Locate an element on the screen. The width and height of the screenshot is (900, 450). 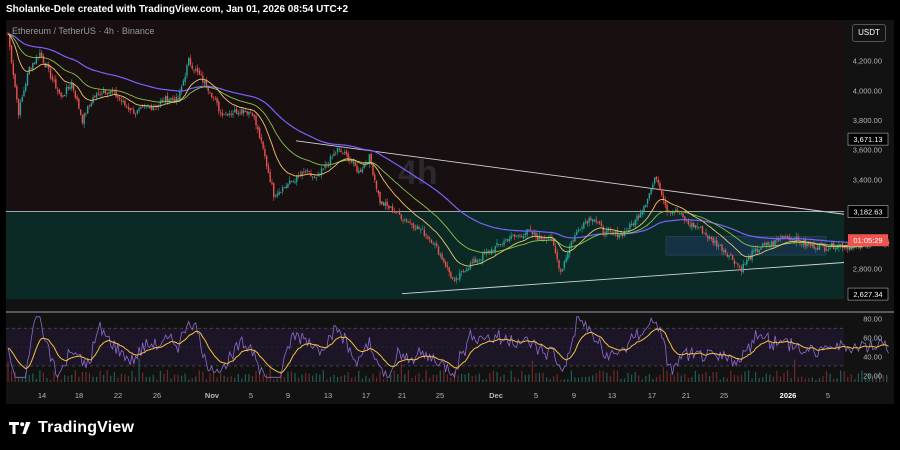
support-trendline is located at coordinates (623, 278).